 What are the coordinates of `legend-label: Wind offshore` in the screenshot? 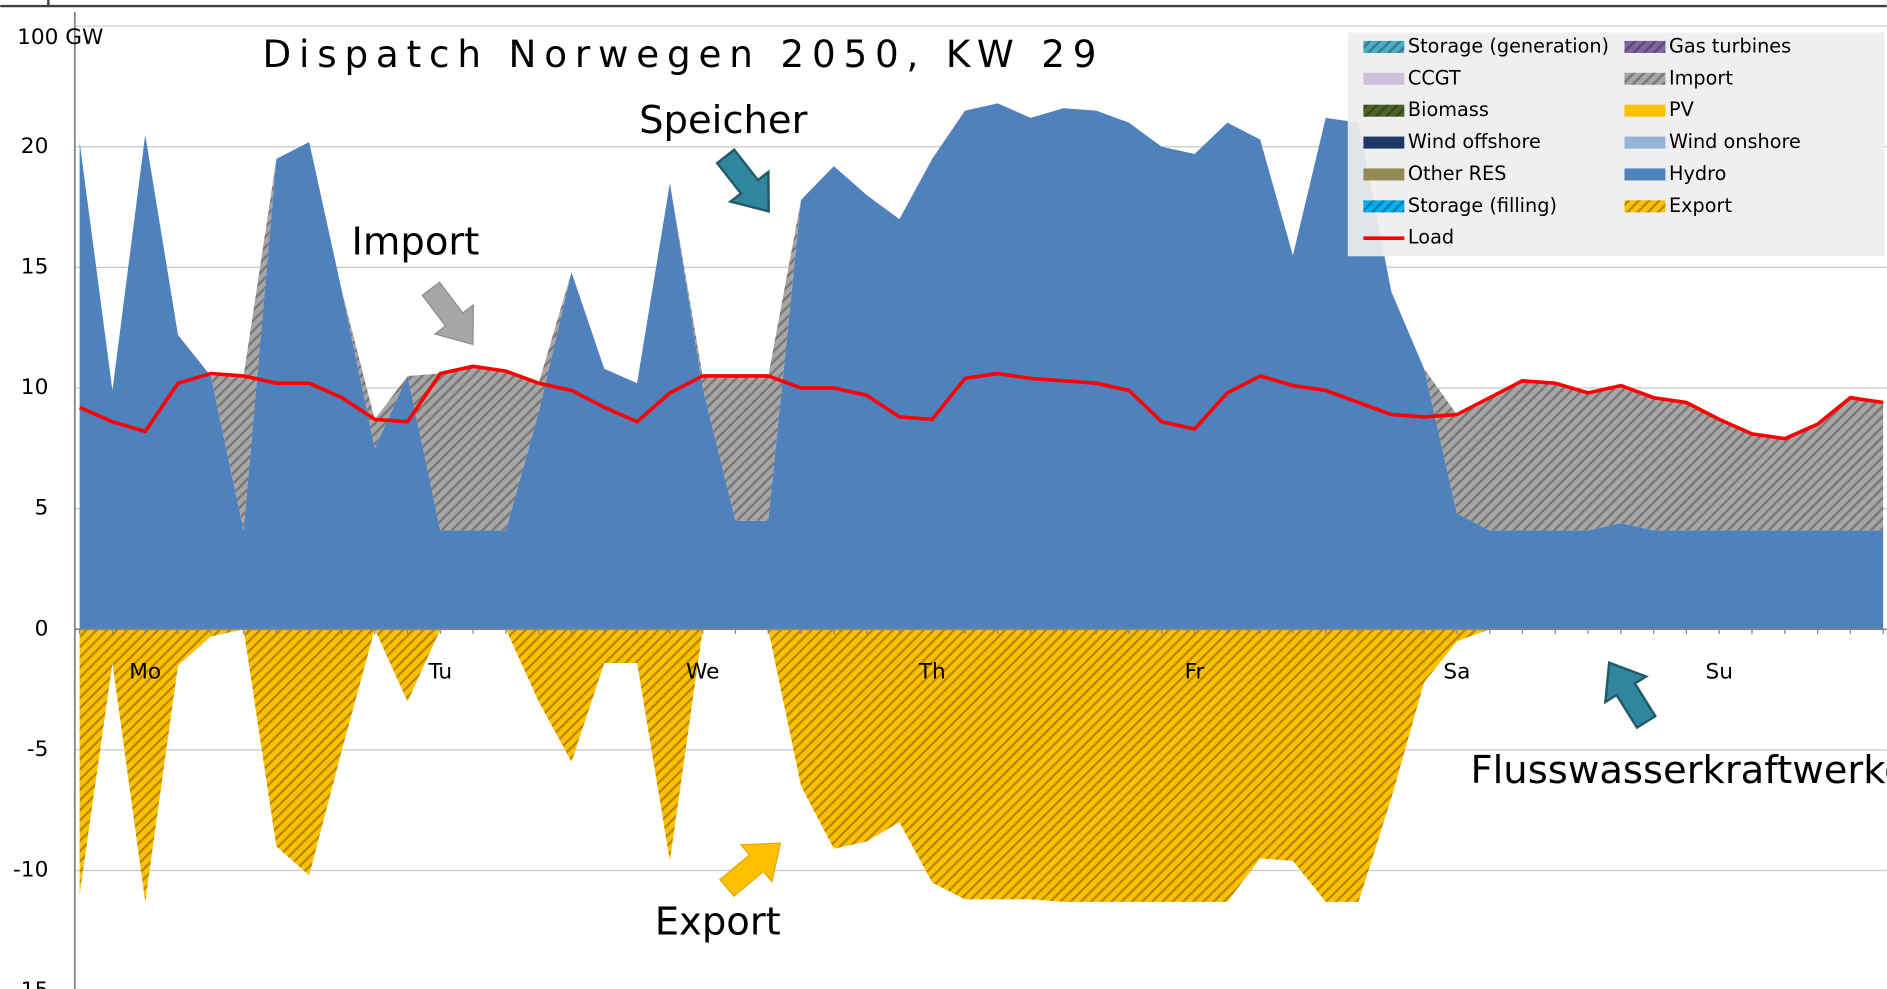 It's located at (1474, 141).